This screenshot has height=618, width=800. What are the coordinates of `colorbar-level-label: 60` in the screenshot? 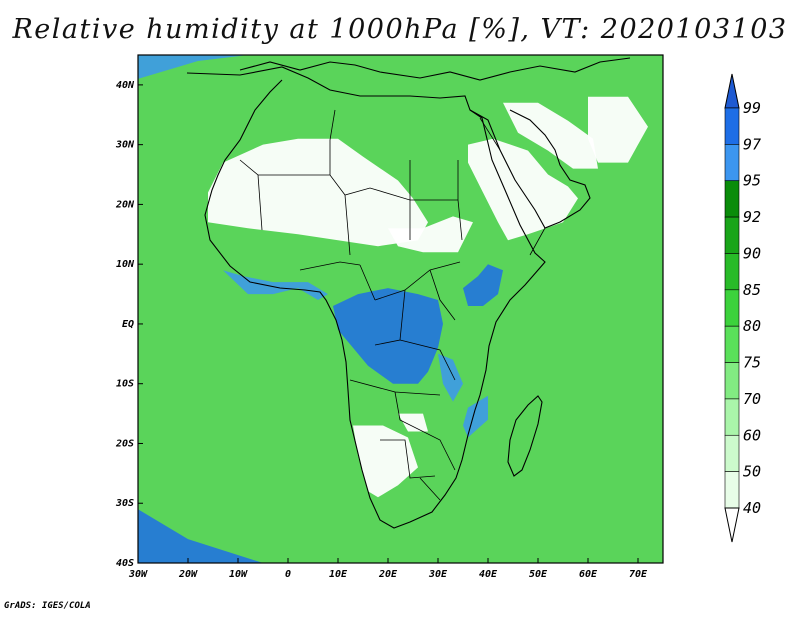 It's located at (752, 435).